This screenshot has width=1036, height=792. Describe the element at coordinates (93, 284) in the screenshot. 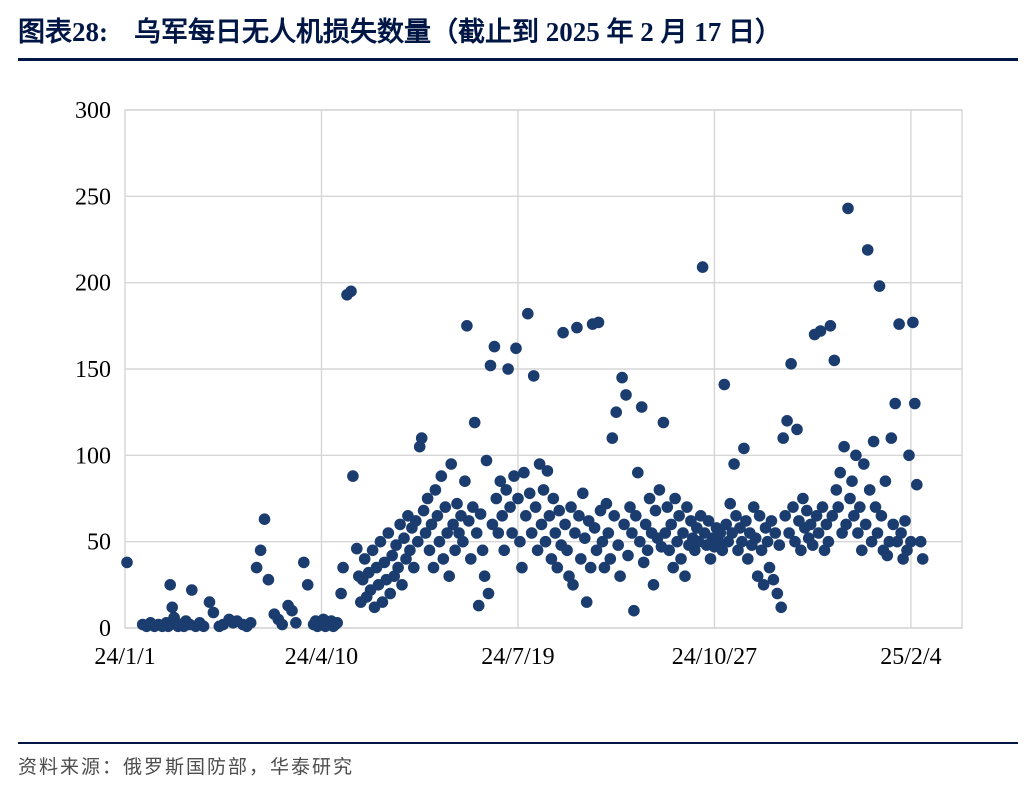

I see `y-tick-label: 200` at that location.